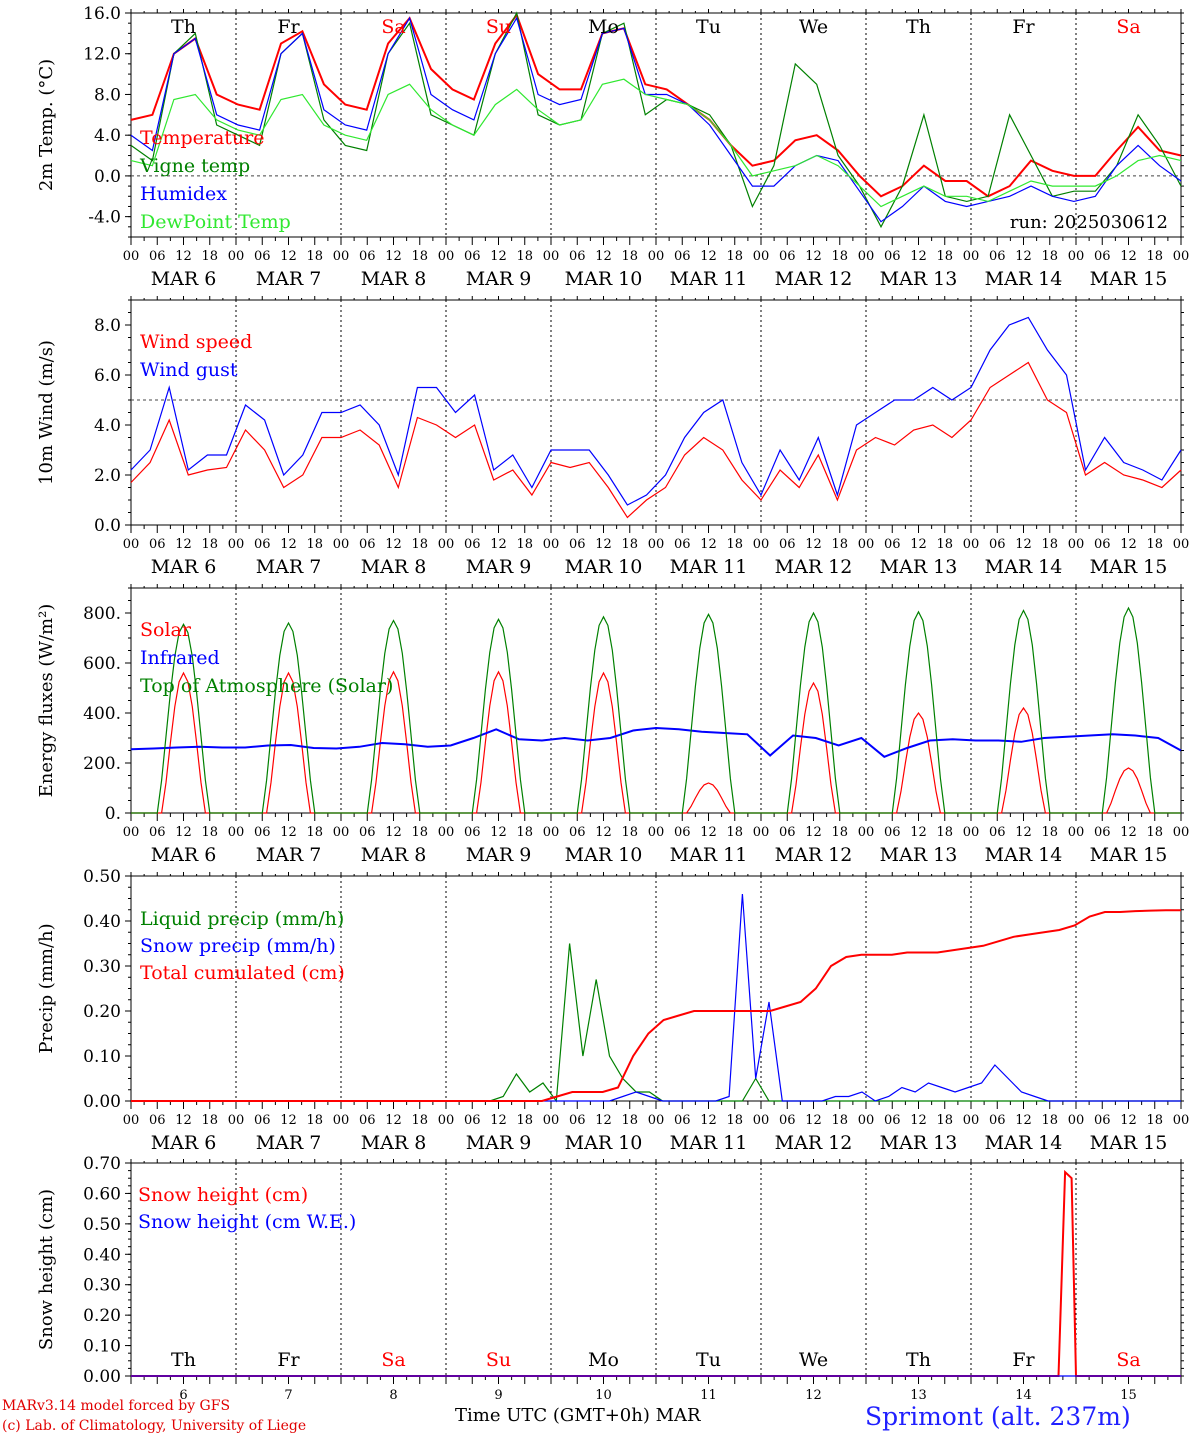 The height and width of the screenshot is (1440, 1194). Describe the element at coordinates (603, 1395) in the screenshot. I see `day-number-label: 10` at that location.